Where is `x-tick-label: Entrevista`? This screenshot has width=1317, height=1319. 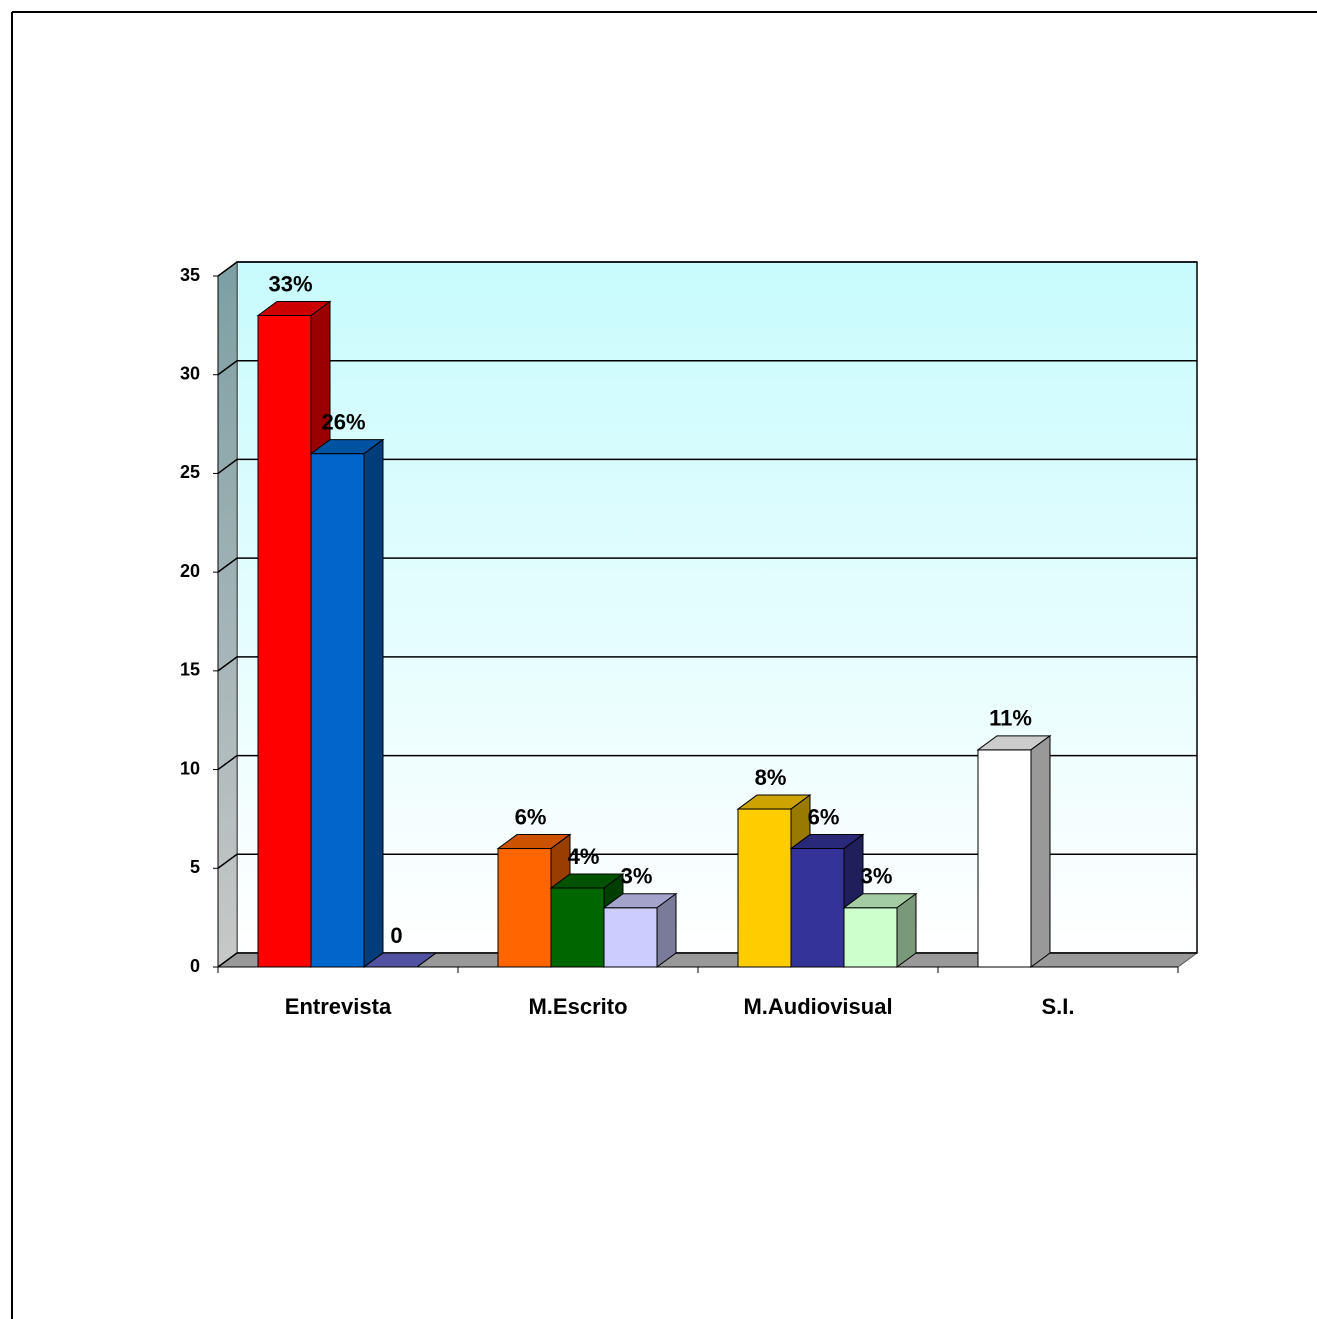 x-tick-label: Entrevista is located at coordinates (338, 1006).